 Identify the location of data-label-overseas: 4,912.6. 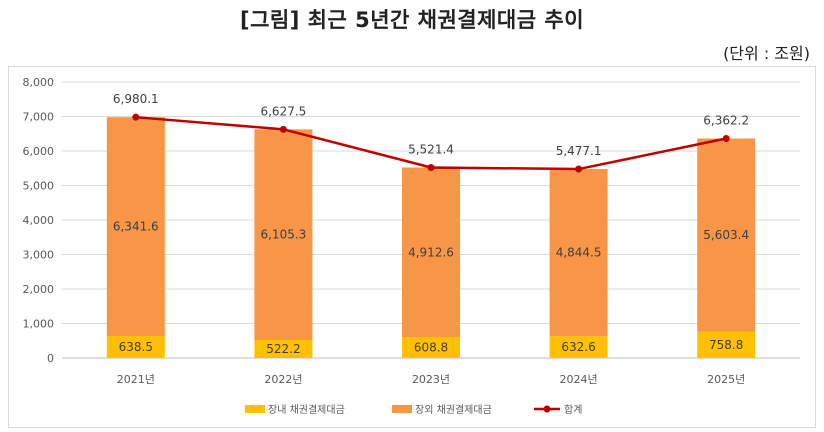
(431, 252).